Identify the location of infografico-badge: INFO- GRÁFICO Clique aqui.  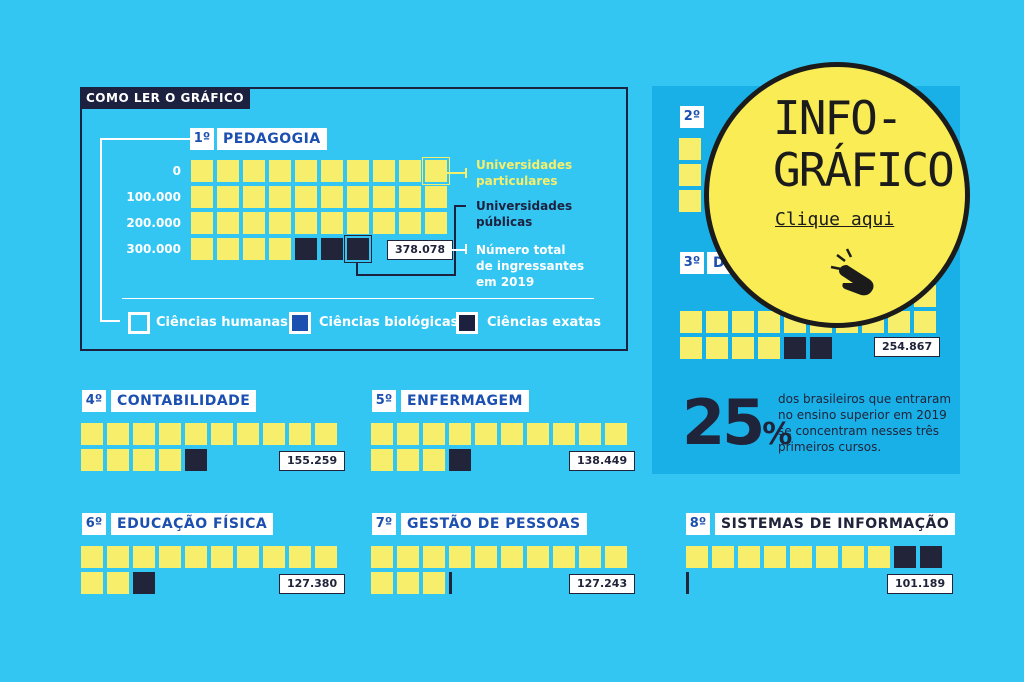
(837, 195).